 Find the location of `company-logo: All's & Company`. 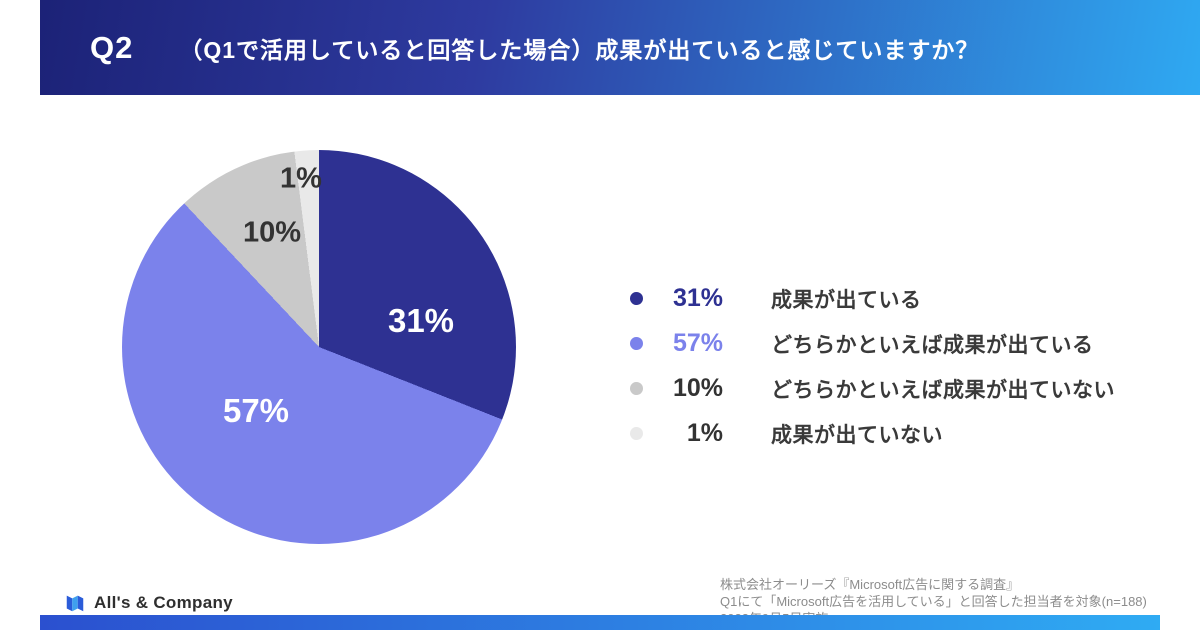

company-logo: All's & Company is located at coordinates (148, 603).